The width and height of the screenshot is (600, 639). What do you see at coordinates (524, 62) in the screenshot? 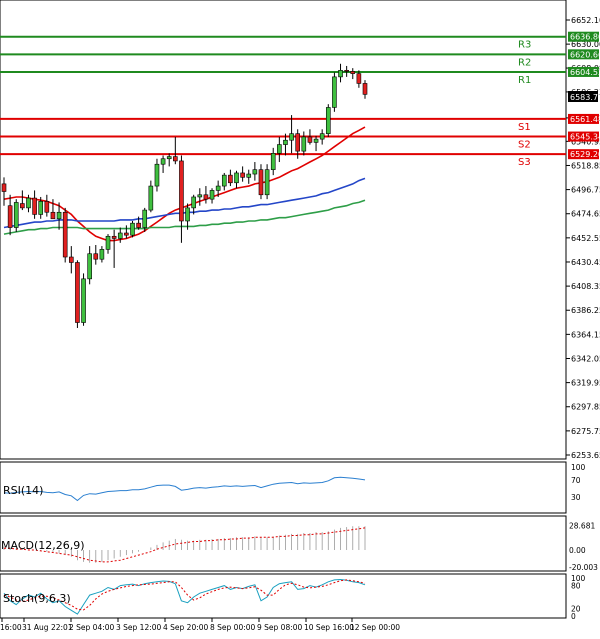
I see `level-name-r2: R2` at bounding box center [524, 62].